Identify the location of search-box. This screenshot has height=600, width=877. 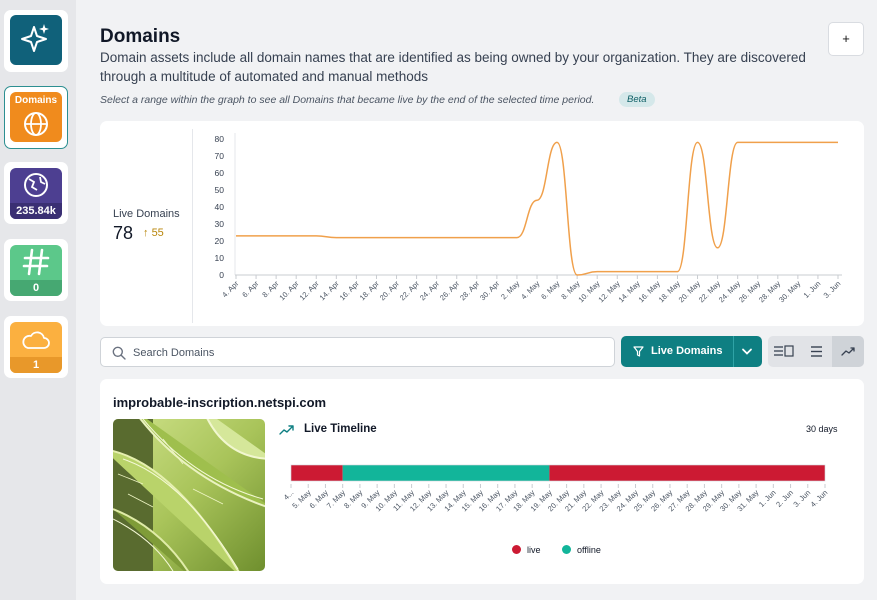
(357, 352).